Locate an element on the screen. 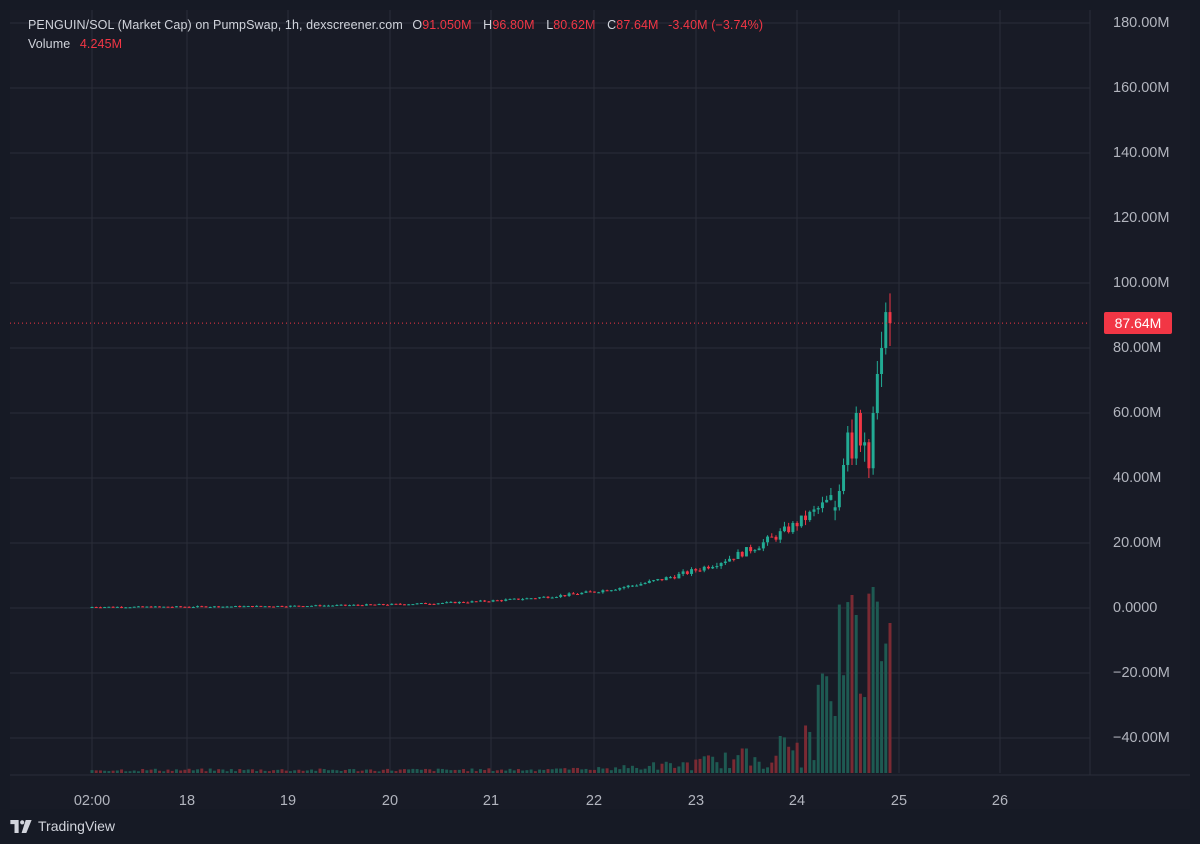 This screenshot has width=1200, height=844. volume-label: Volume is located at coordinates (49, 44).